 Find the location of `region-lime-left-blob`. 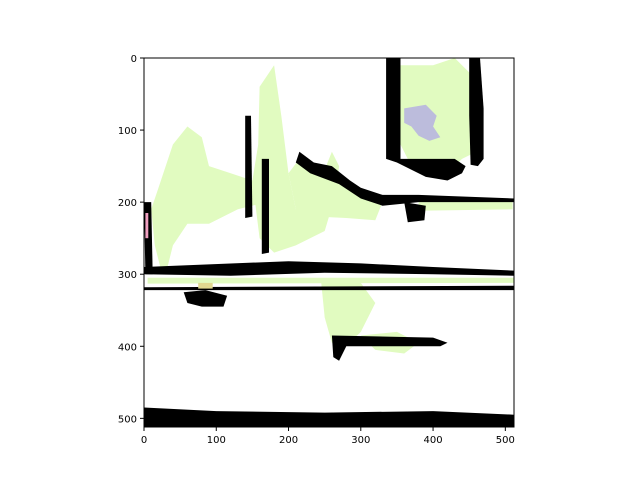

region-lime-left-blob is located at coordinates (209, 200).